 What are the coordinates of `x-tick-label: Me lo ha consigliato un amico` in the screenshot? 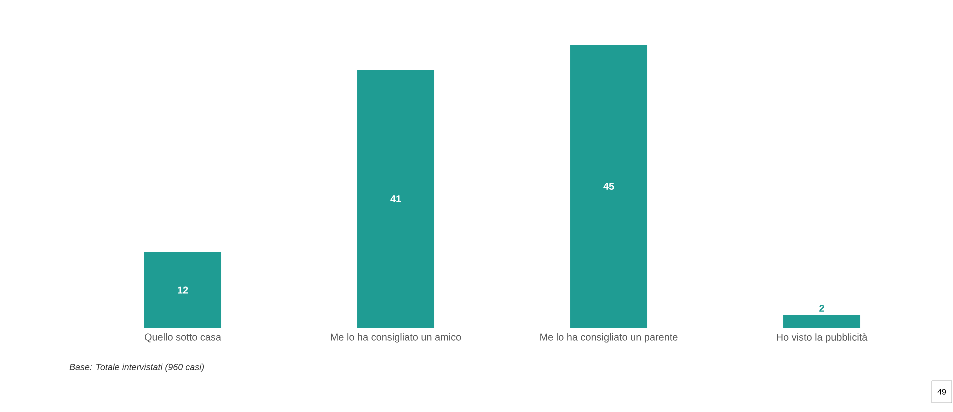 It's located at (396, 338).